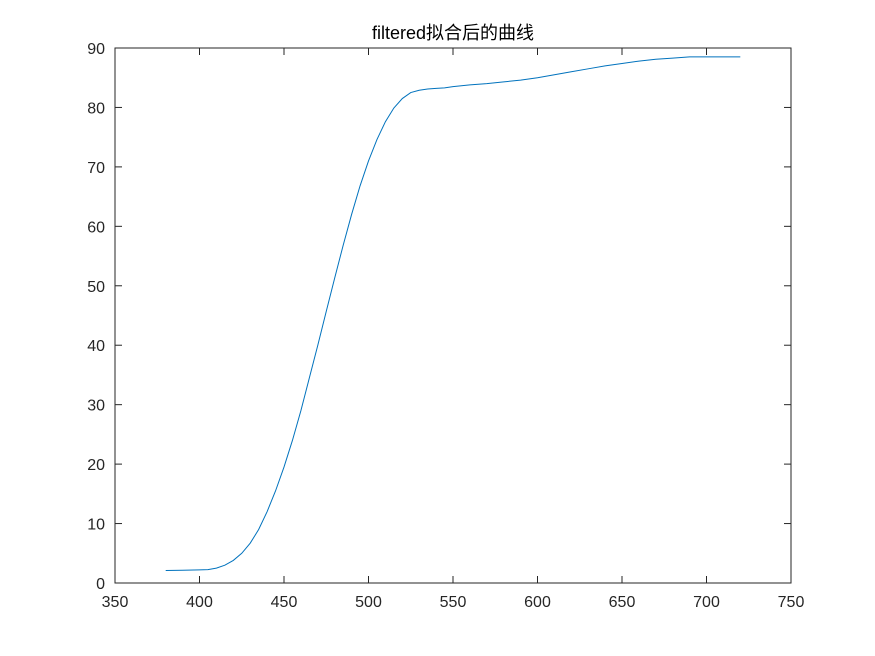 The height and width of the screenshot is (656, 875). Describe the element at coordinates (199, 602) in the screenshot. I see `x-tick-label: 400` at that location.